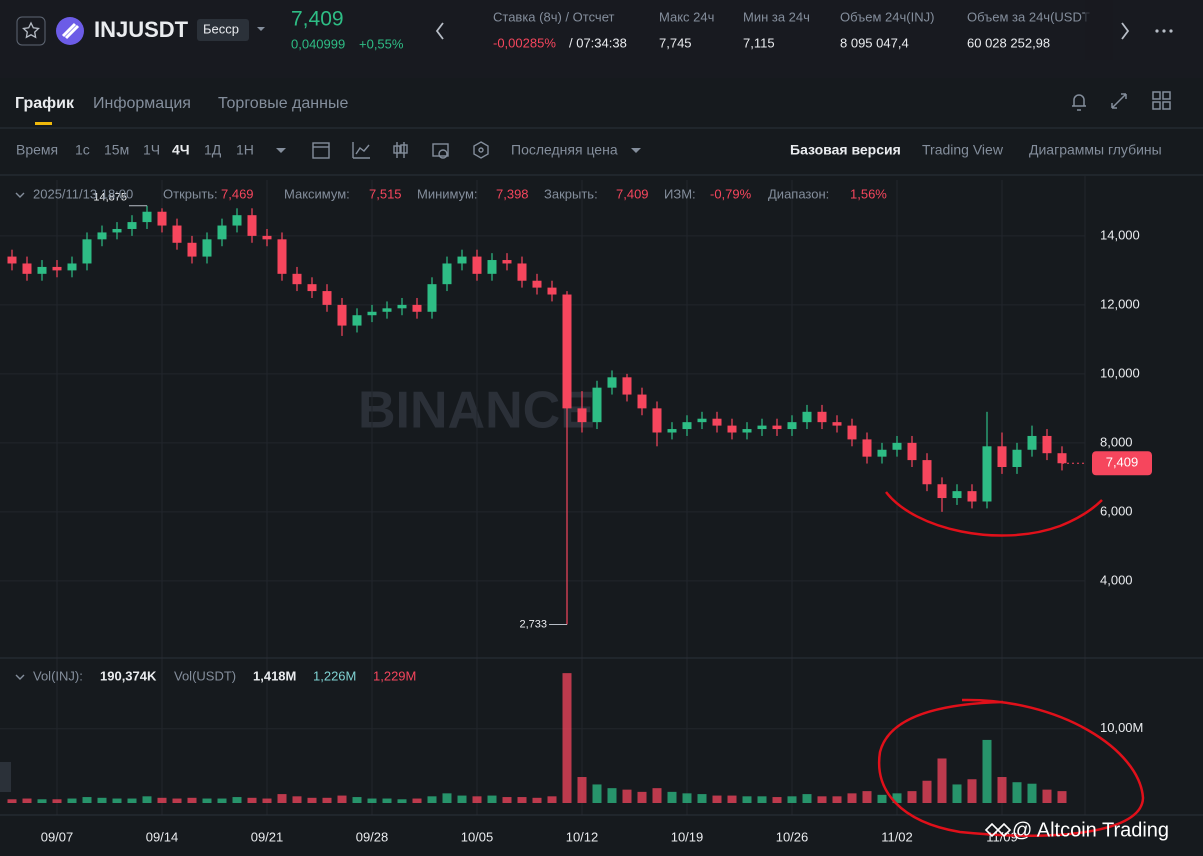  What do you see at coordinates (400, 150) in the screenshot?
I see `tool-icons` at bounding box center [400, 150].